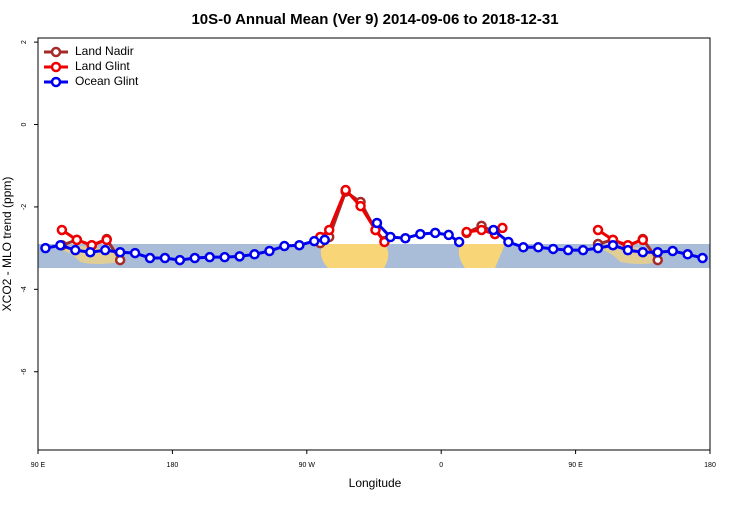  Describe the element at coordinates (24, 42) in the screenshot. I see `y-tick-label: 2` at that location.